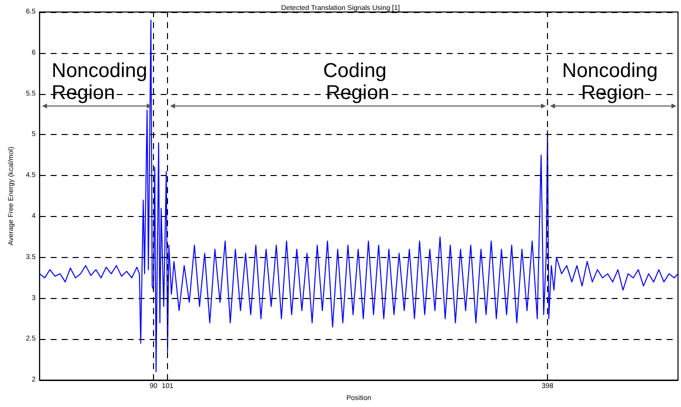 The image size is (681, 407). I want to click on annotation: Coding Region, so click(357, 82).